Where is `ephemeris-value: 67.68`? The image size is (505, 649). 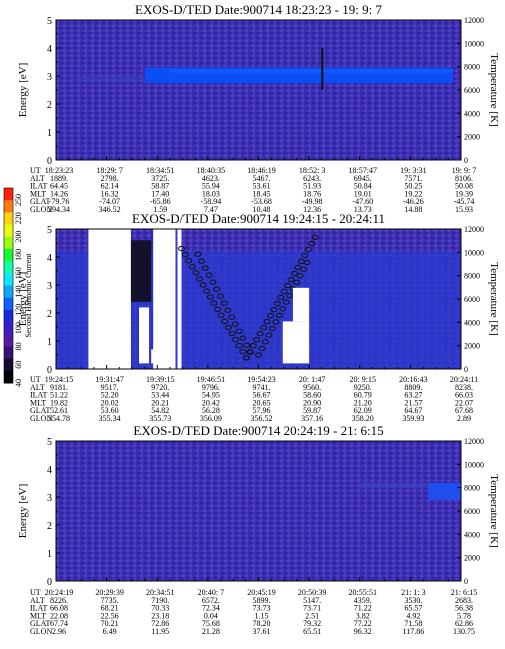
ephemeris-value: 67.68 is located at coordinates (464, 410).